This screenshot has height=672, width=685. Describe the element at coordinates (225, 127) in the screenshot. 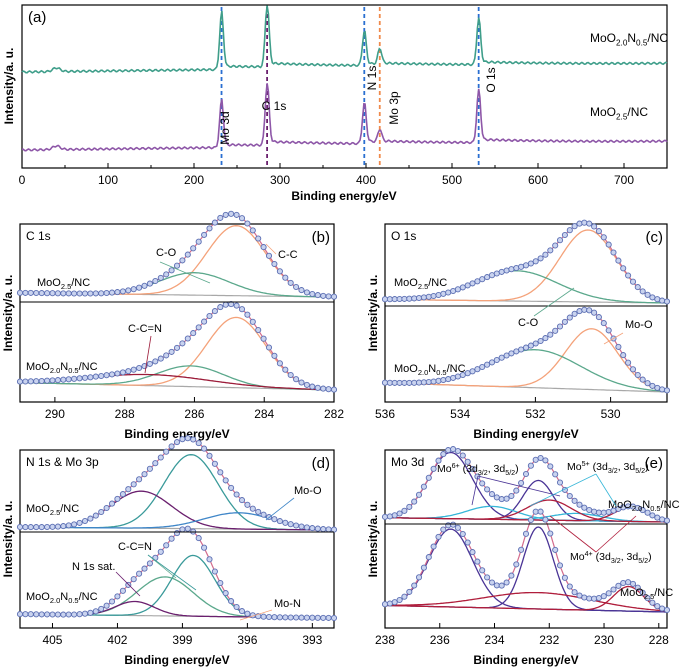

I see `annotation-a: Mo 3d` at that location.